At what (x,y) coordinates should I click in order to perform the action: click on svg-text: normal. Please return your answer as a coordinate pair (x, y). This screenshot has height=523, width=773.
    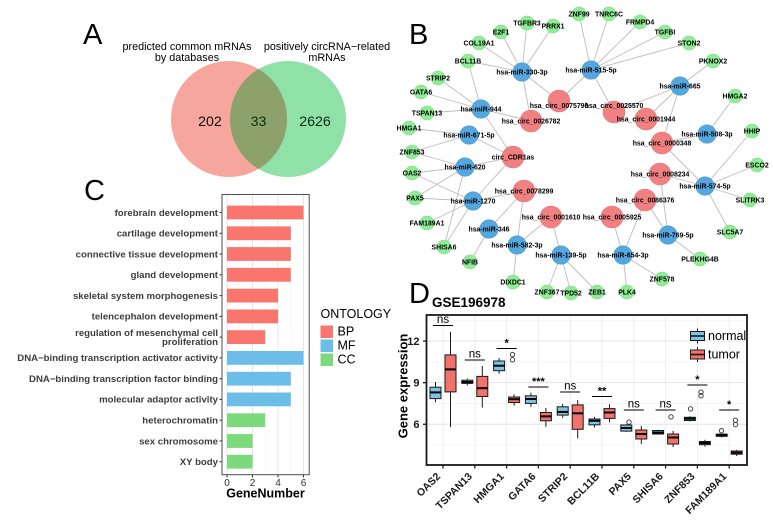
    Looking at the image, I should click on (727, 336).